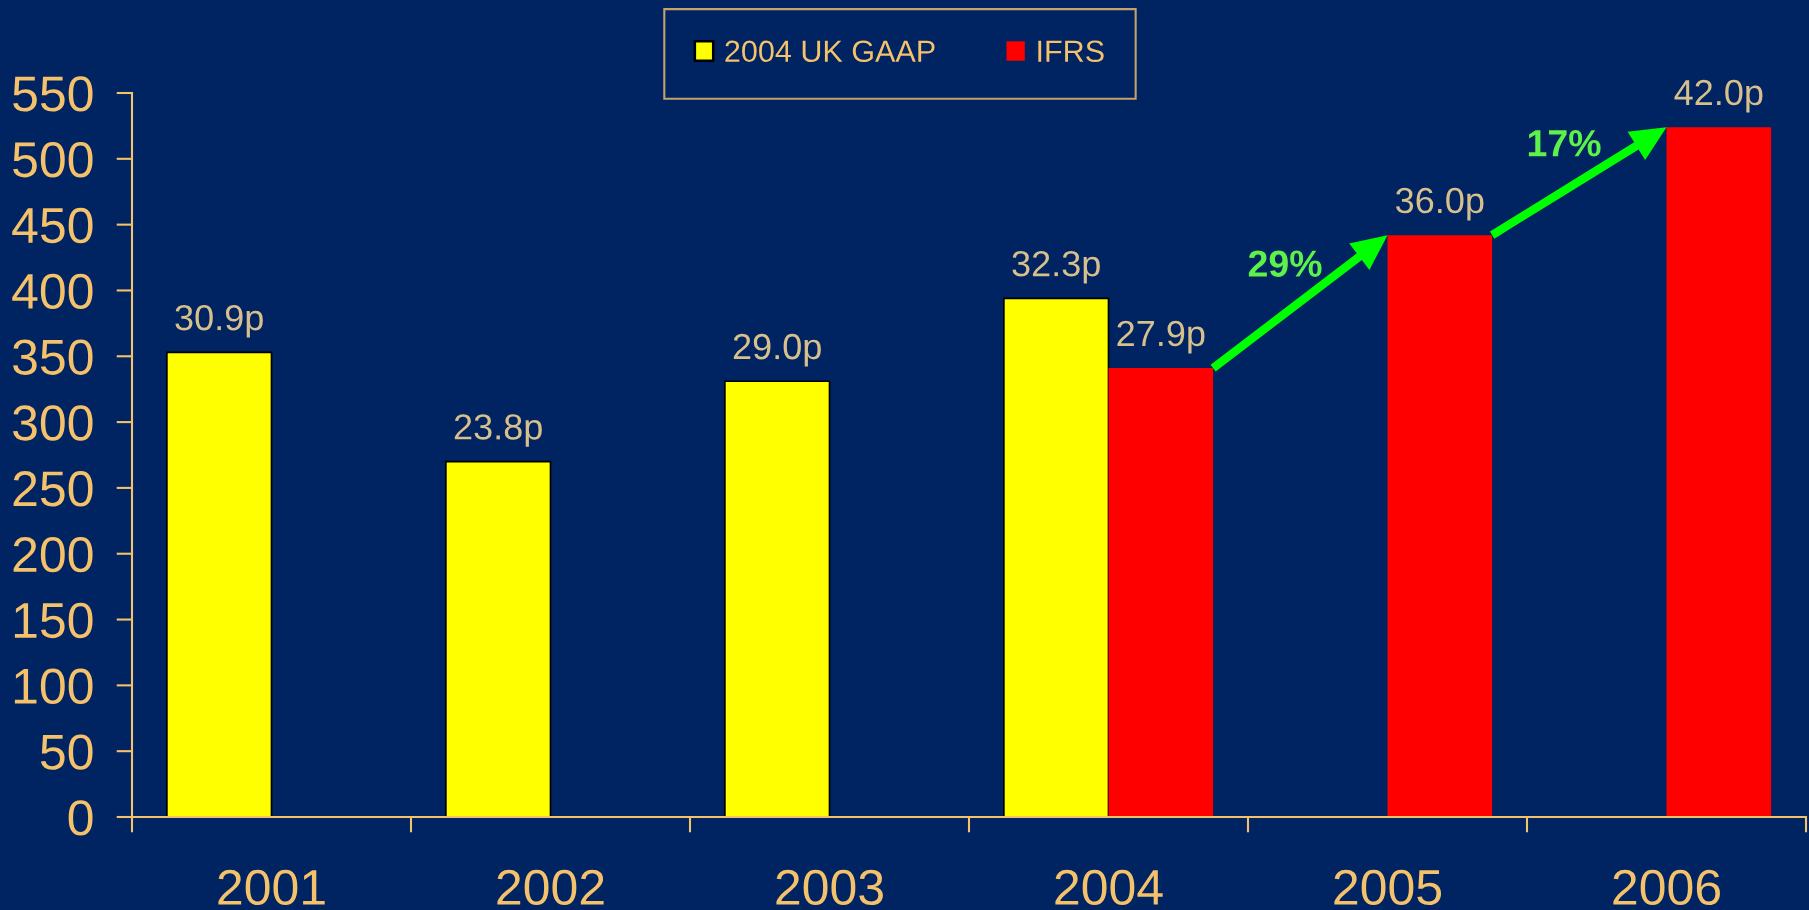 The height and width of the screenshot is (910, 1809). What do you see at coordinates (219, 321) in the screenshot?
I see `annotation: 30.9p` at bounding box center [219, 321].